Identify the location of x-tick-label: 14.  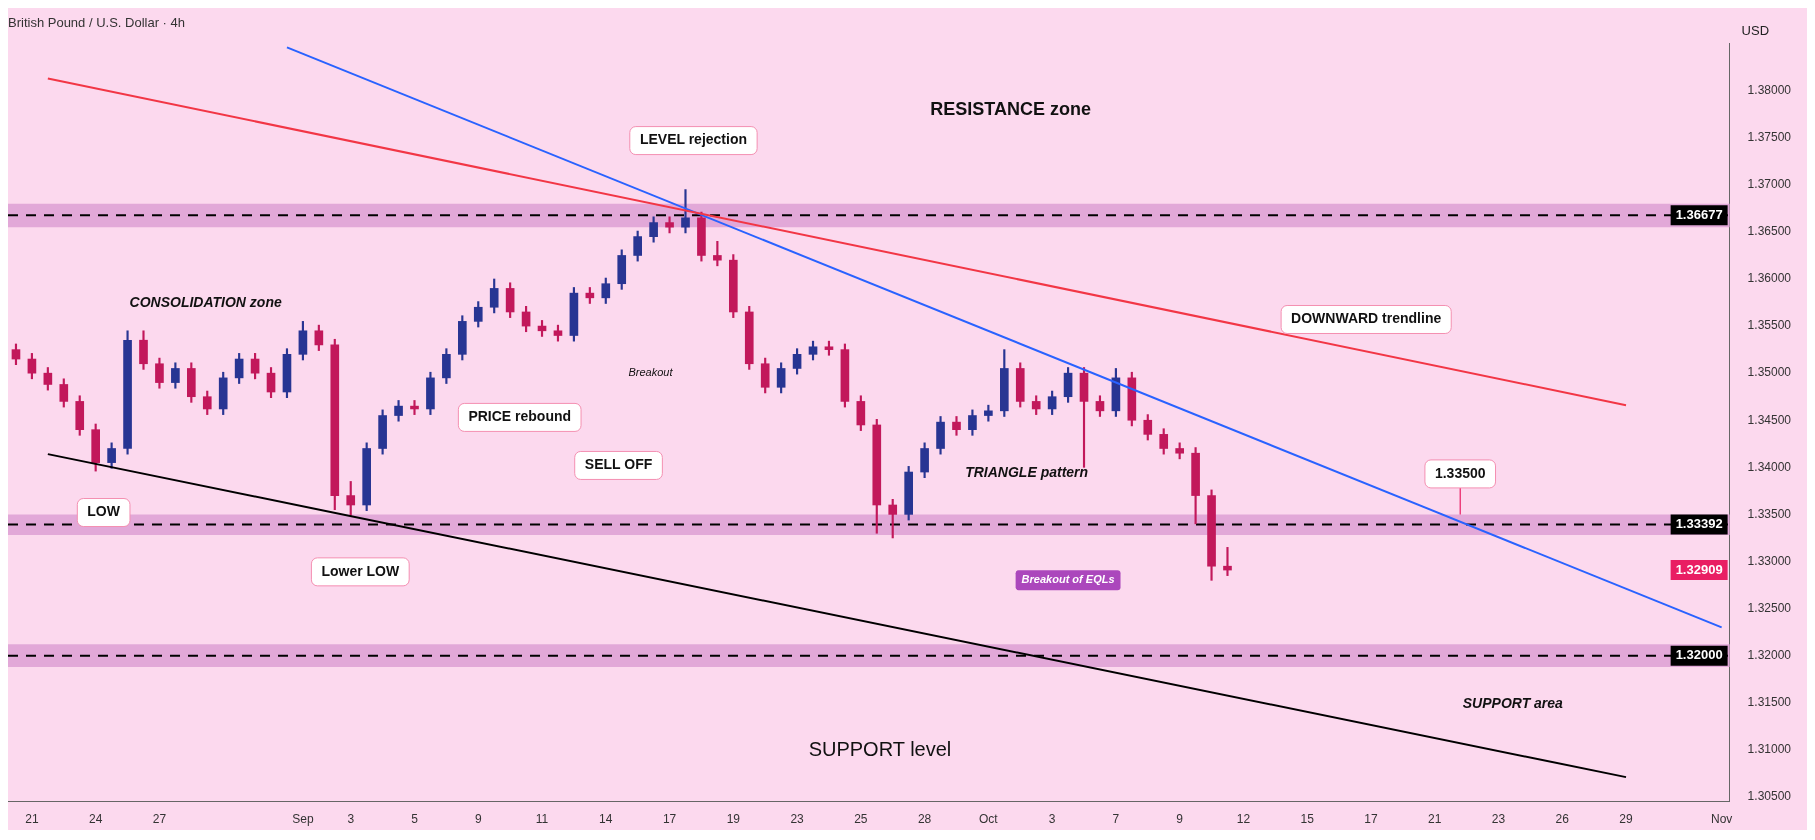
(606, 819).